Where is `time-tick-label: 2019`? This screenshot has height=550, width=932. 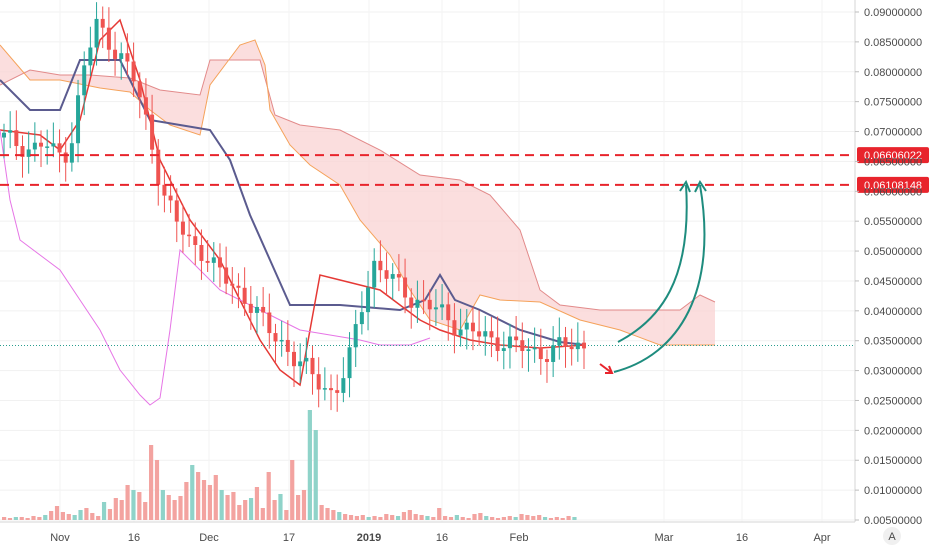 time-tick-label: 2019 is located at coordinates (369, 538).